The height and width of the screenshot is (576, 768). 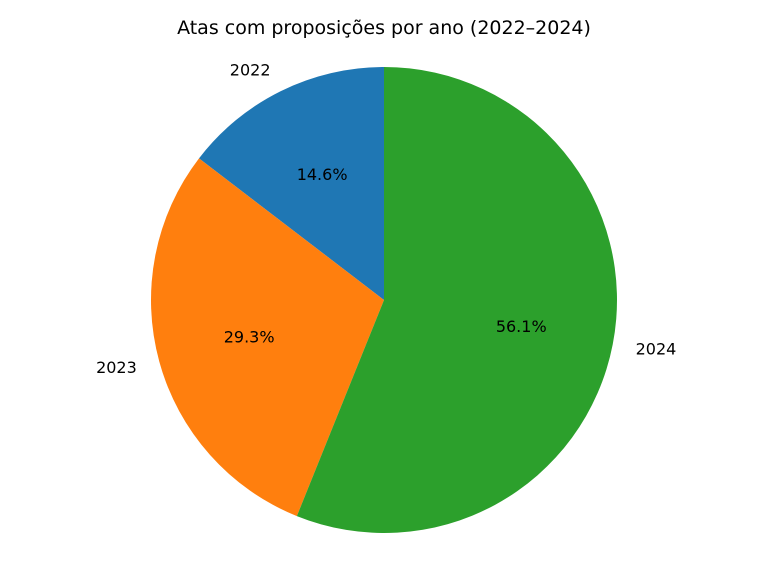 What do you see at coordinates (250, 70) in the screenshot?
I see `slice-label-2022: 2022` at bounding box center [250, 70].